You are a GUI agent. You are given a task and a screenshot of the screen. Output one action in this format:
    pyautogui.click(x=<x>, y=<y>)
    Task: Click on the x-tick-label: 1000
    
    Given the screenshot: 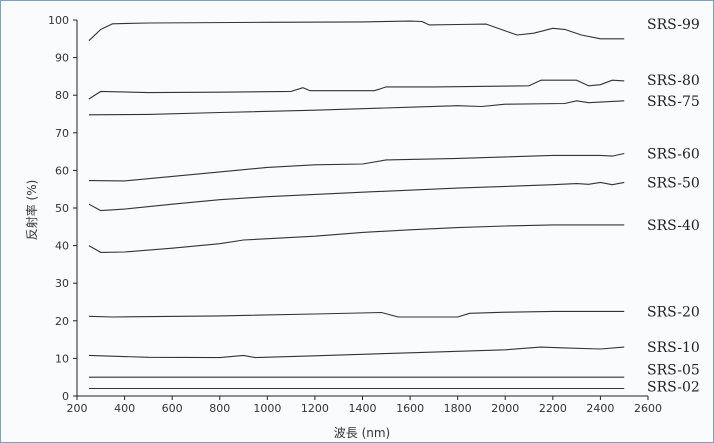 What is the action you would take?
    pyautogui.click(x=267, y=408)
    